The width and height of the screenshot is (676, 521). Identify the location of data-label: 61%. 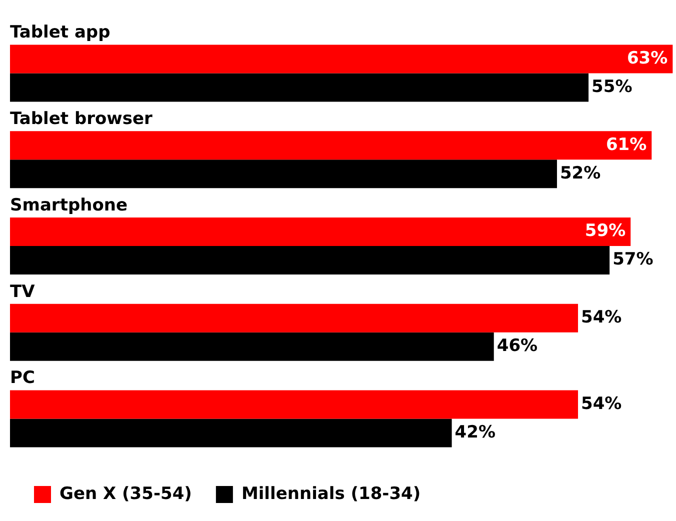
(626, 144).